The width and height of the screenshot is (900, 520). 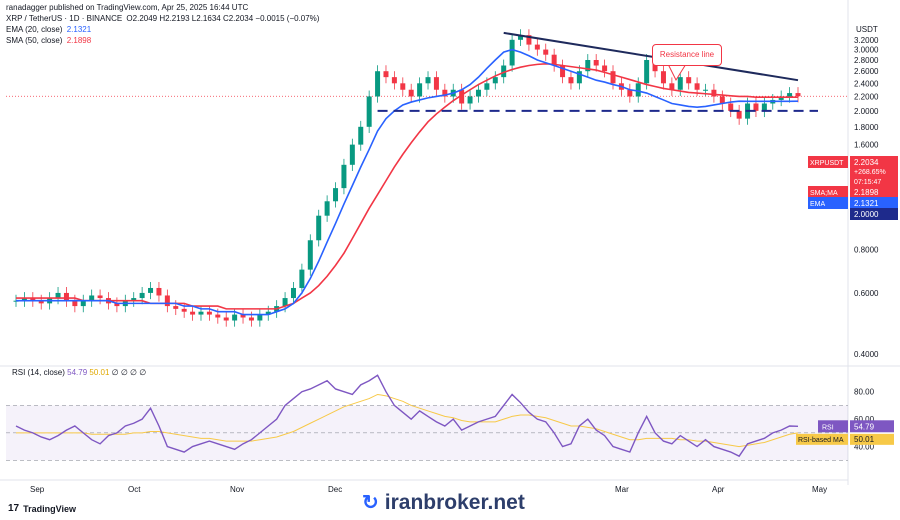 I want to click on resistance-callout: Resistance line, so click(x=687, y=55).